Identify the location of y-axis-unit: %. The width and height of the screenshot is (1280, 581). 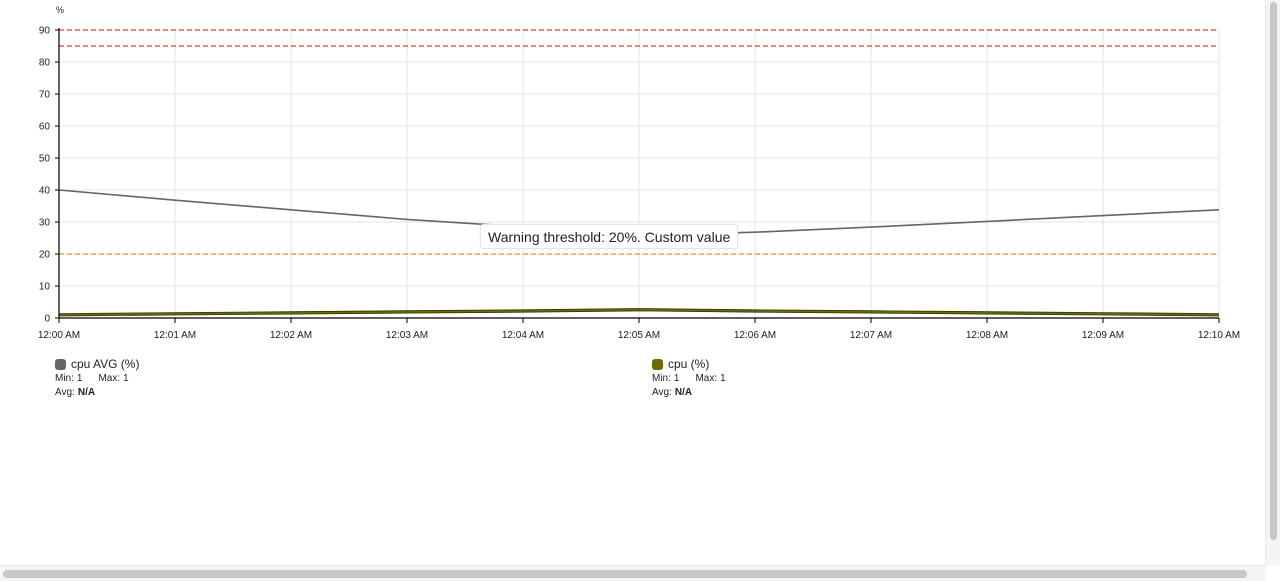
(60, 10).